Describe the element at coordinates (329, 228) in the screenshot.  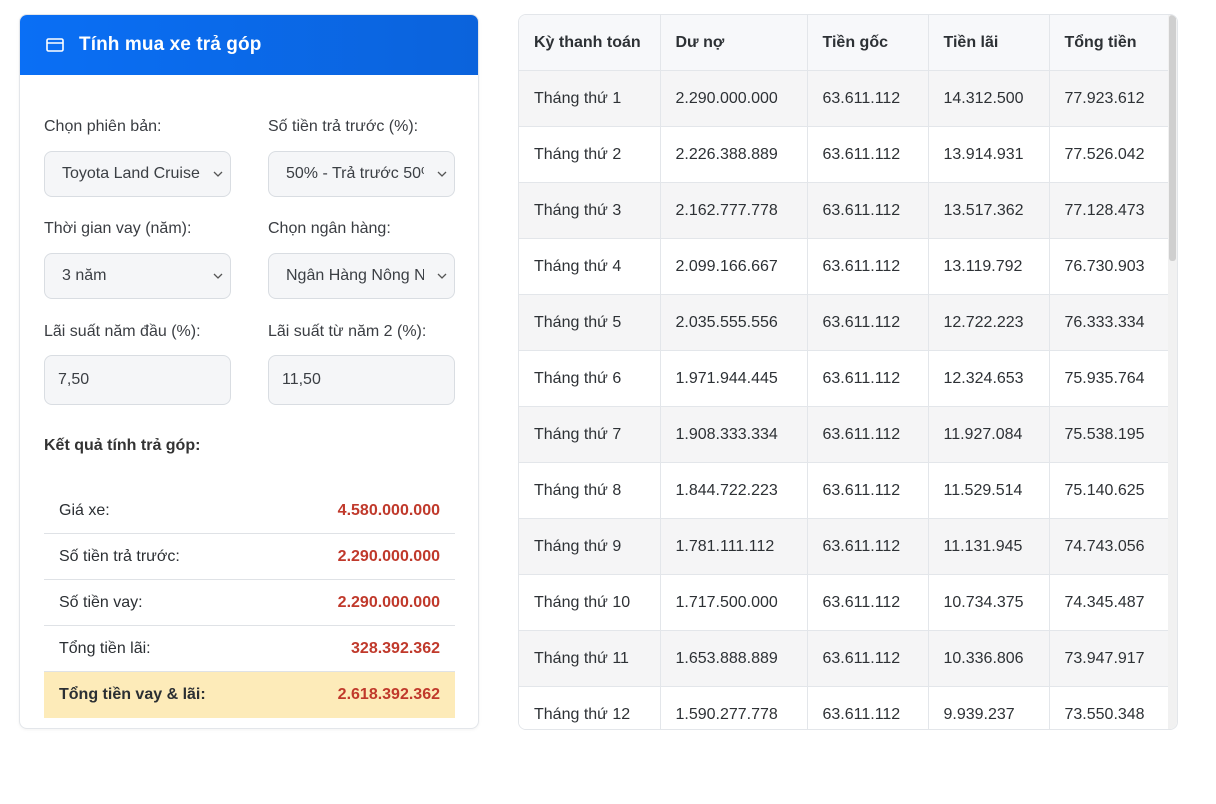
I see `bank-label: Chọn ngân hàng:` at that location.